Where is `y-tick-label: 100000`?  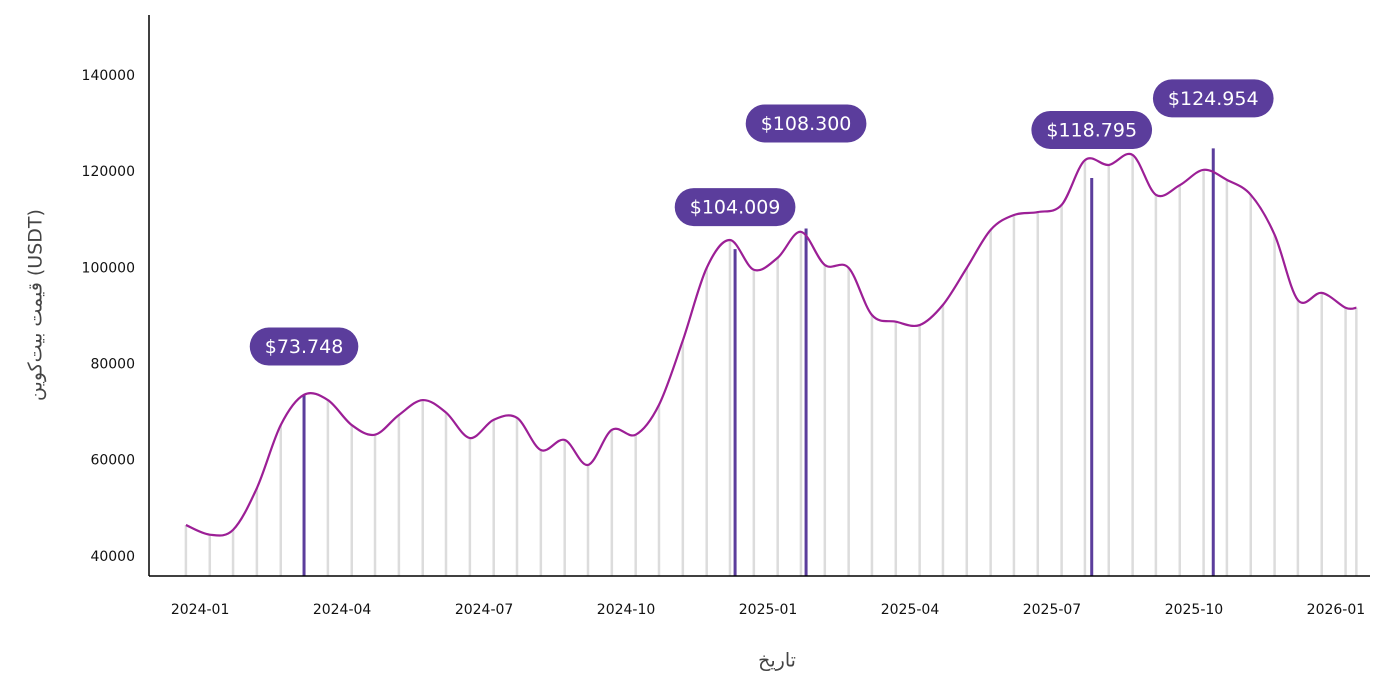
y-tick-label: 100000 is located at coordinates (108, 268).